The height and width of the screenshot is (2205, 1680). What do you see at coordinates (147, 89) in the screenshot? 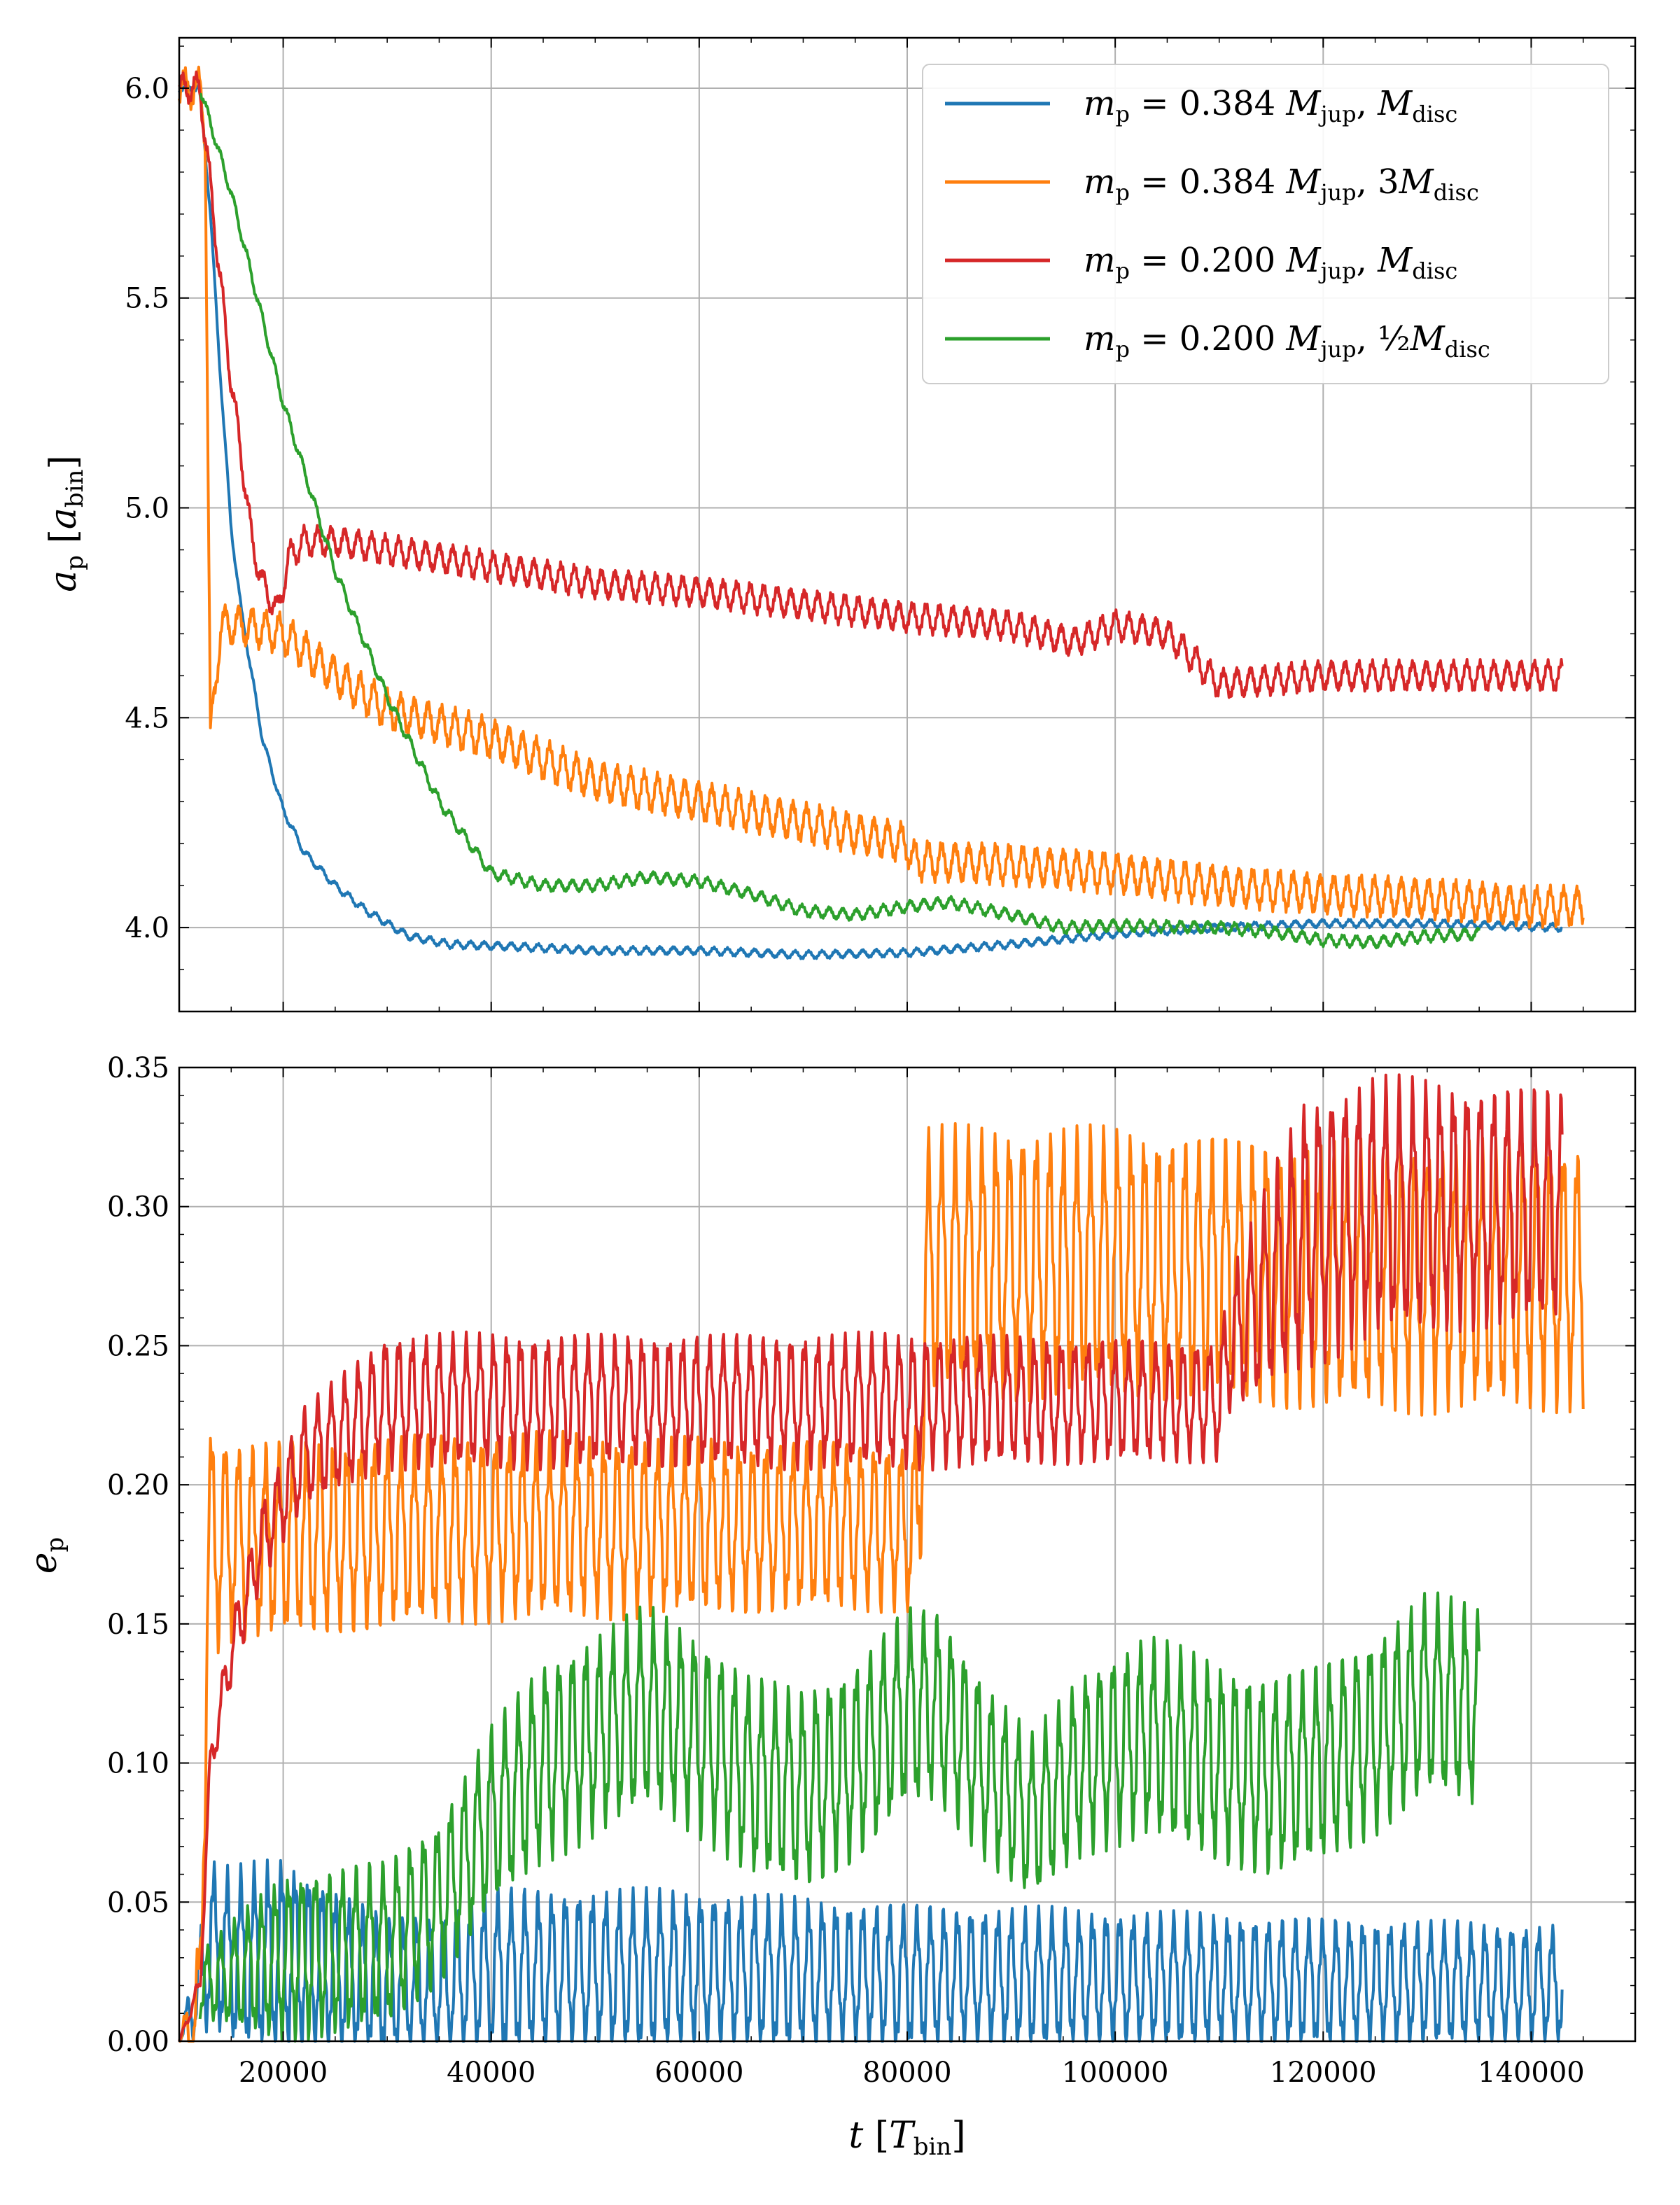
I see `y-tick-label: 6.0` at bounding box center [147, 89].